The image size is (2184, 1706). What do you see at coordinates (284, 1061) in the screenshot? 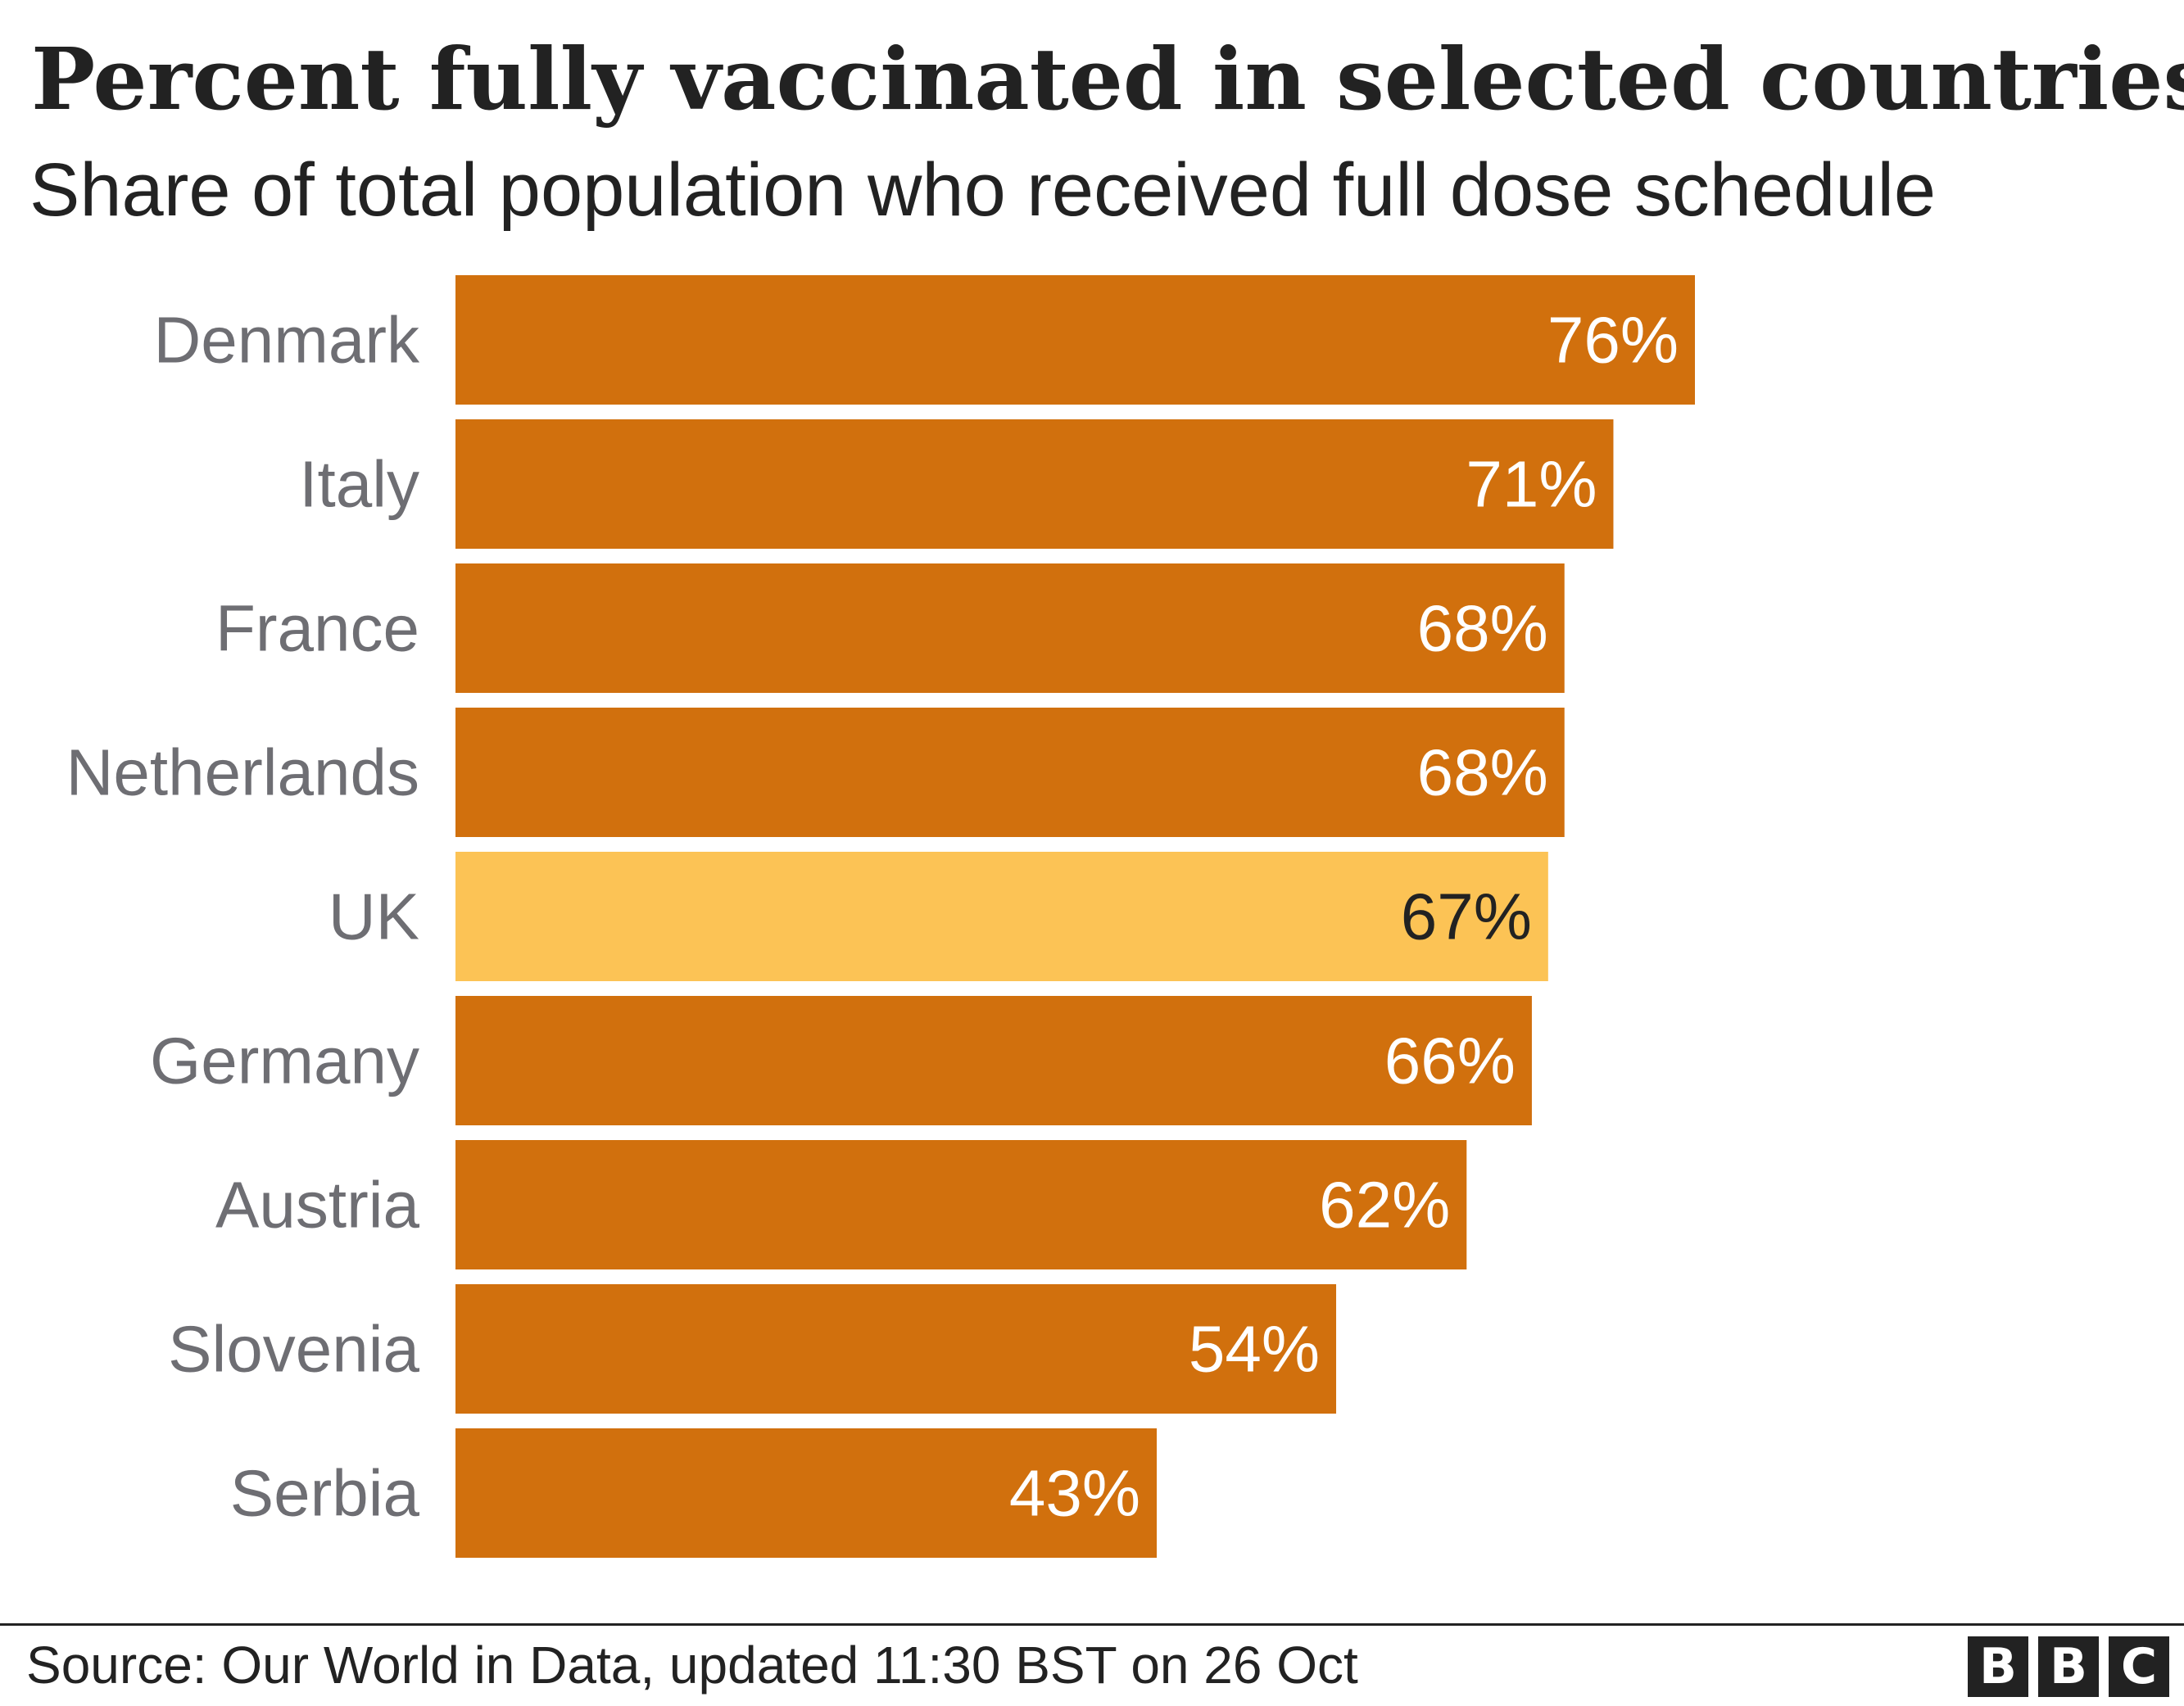
I see `category-label-germany: Germany` at bounding box center [284, 1061].